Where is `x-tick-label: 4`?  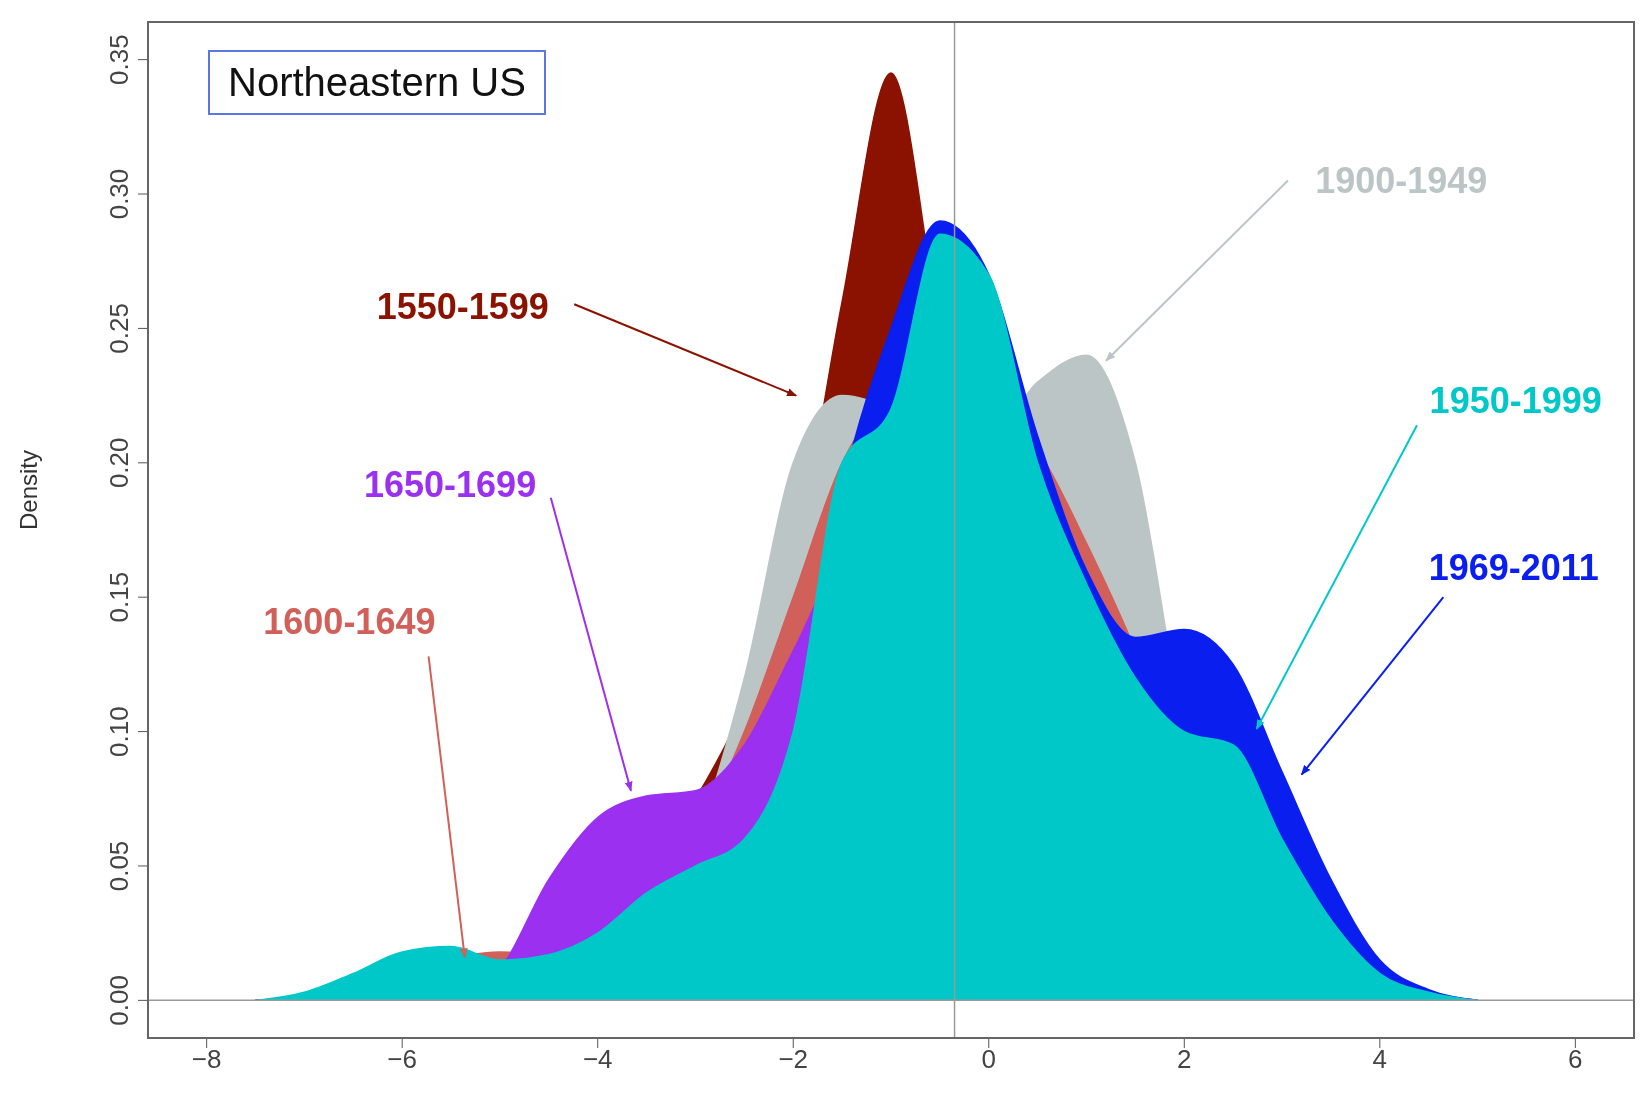 x-tick-label: 4 is located at coordinates (1380, 1059).